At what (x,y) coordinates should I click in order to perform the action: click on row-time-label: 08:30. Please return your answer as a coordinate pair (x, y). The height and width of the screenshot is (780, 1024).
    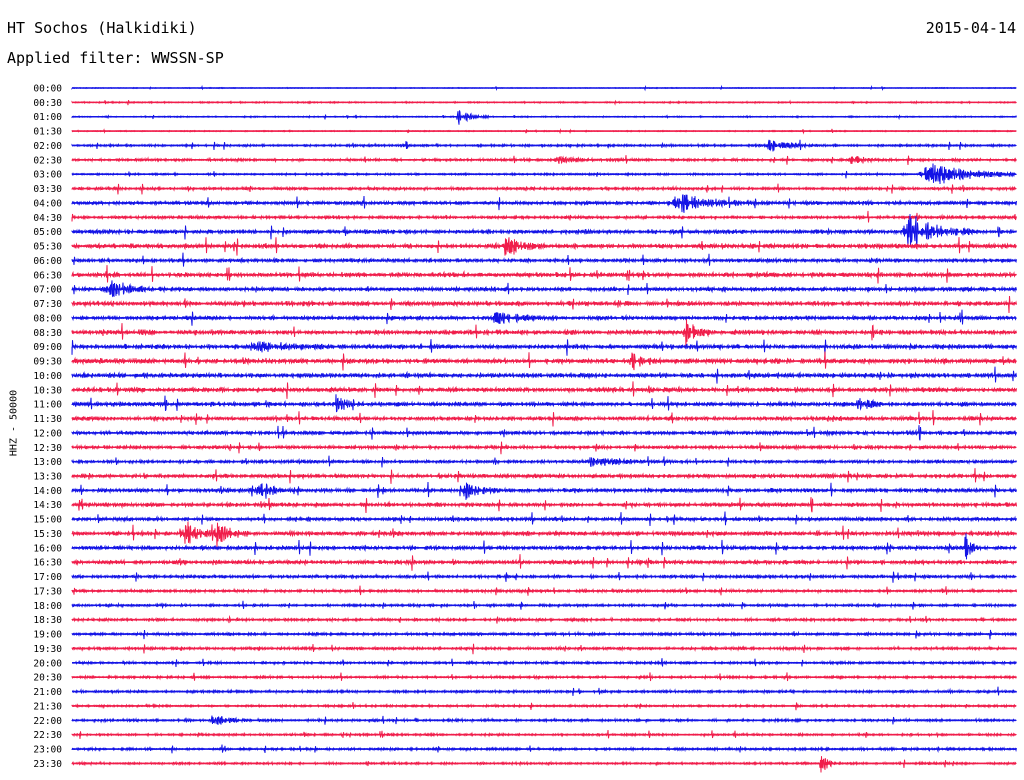
    Looking at the image, I should click on (47, 333).